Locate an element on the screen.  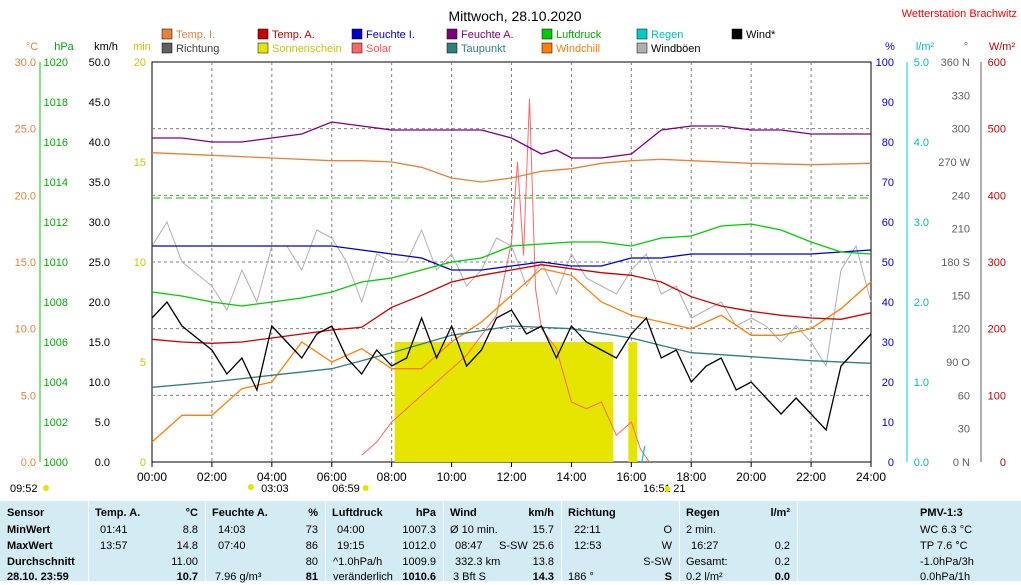
y-tick-label: 60 is located at coordinates (964, 396).